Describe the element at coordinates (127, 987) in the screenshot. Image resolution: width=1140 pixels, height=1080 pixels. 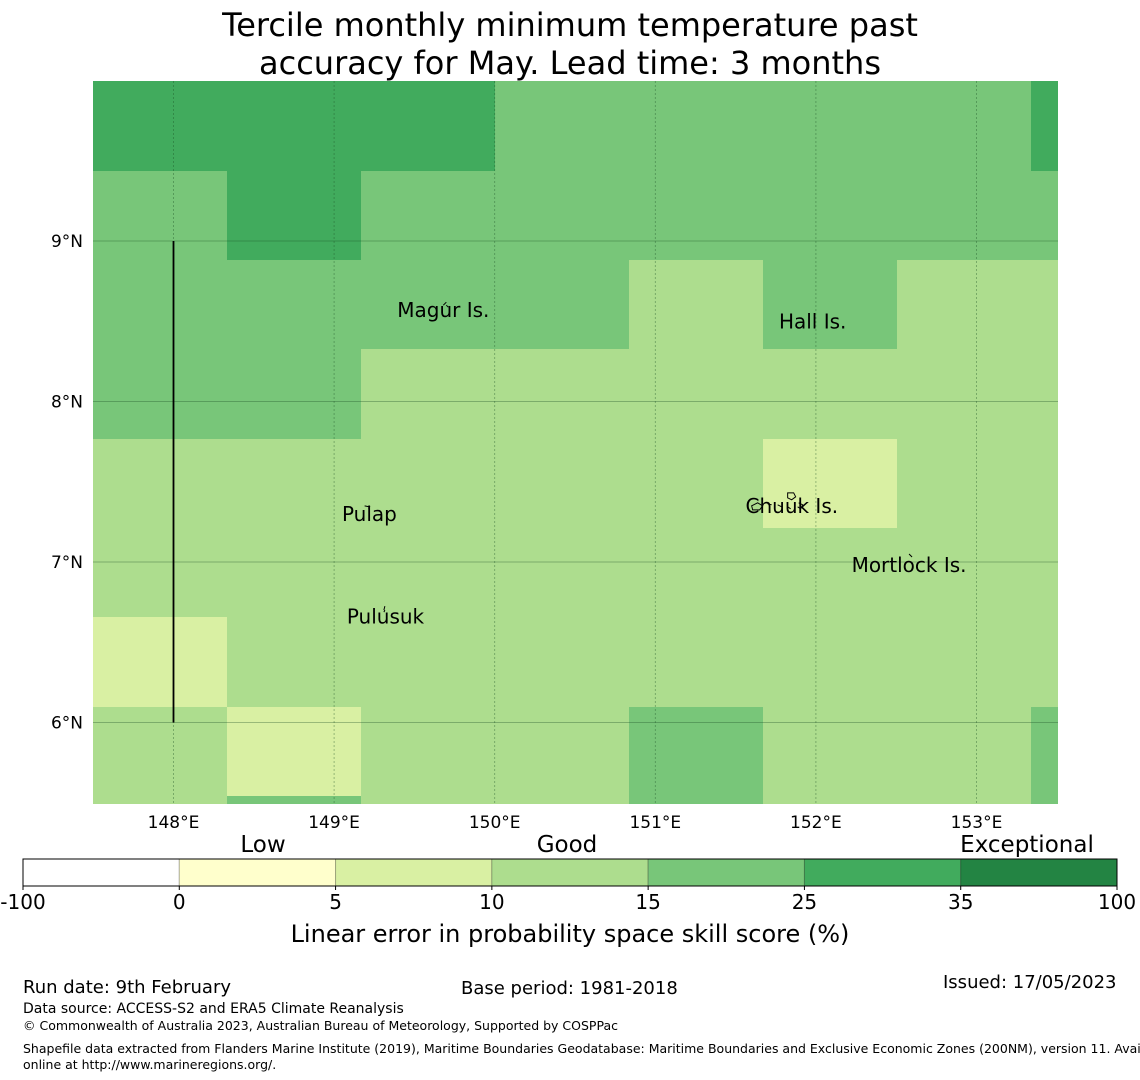
I see `run-date: Run date: 9th February` at that location.